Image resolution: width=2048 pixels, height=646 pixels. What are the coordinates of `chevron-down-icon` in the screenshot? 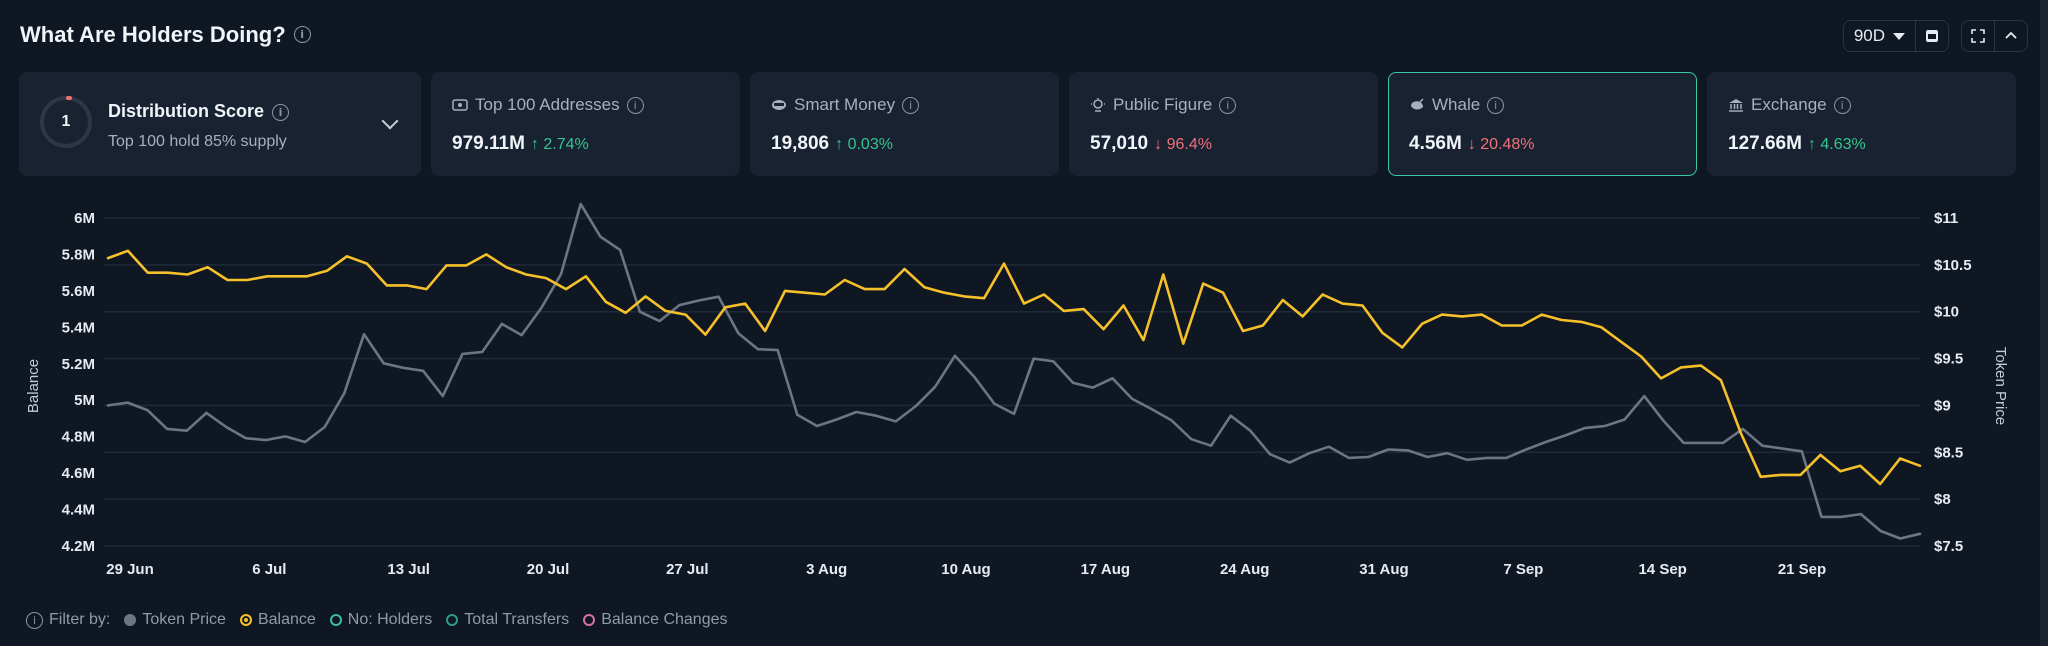 It's located at (390, 121).